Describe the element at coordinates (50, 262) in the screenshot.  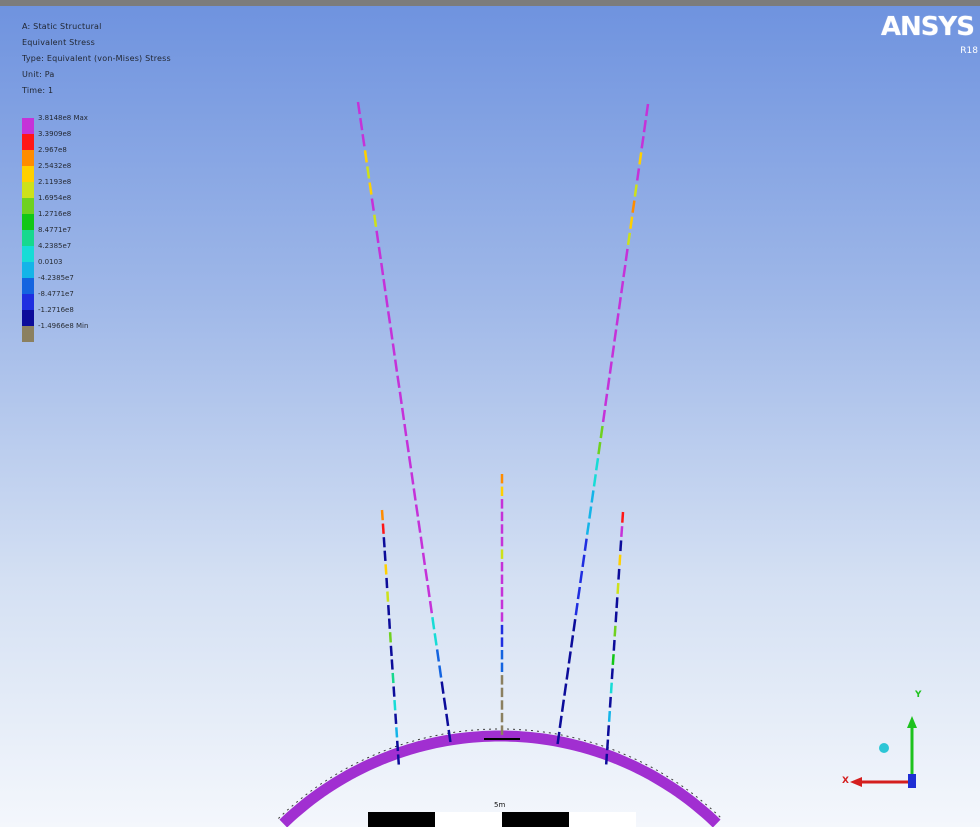
I see `legend-label: 0.0103` at that location.